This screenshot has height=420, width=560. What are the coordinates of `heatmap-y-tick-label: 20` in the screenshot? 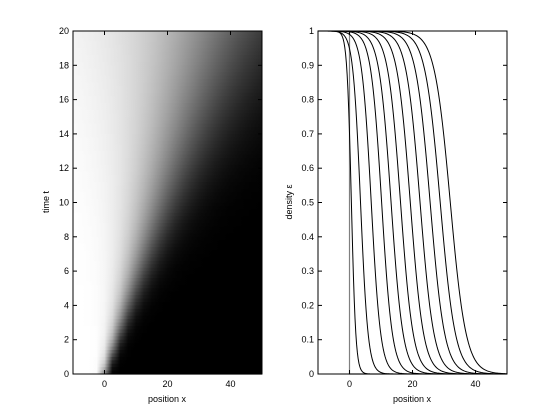 It's located at (64, 31).